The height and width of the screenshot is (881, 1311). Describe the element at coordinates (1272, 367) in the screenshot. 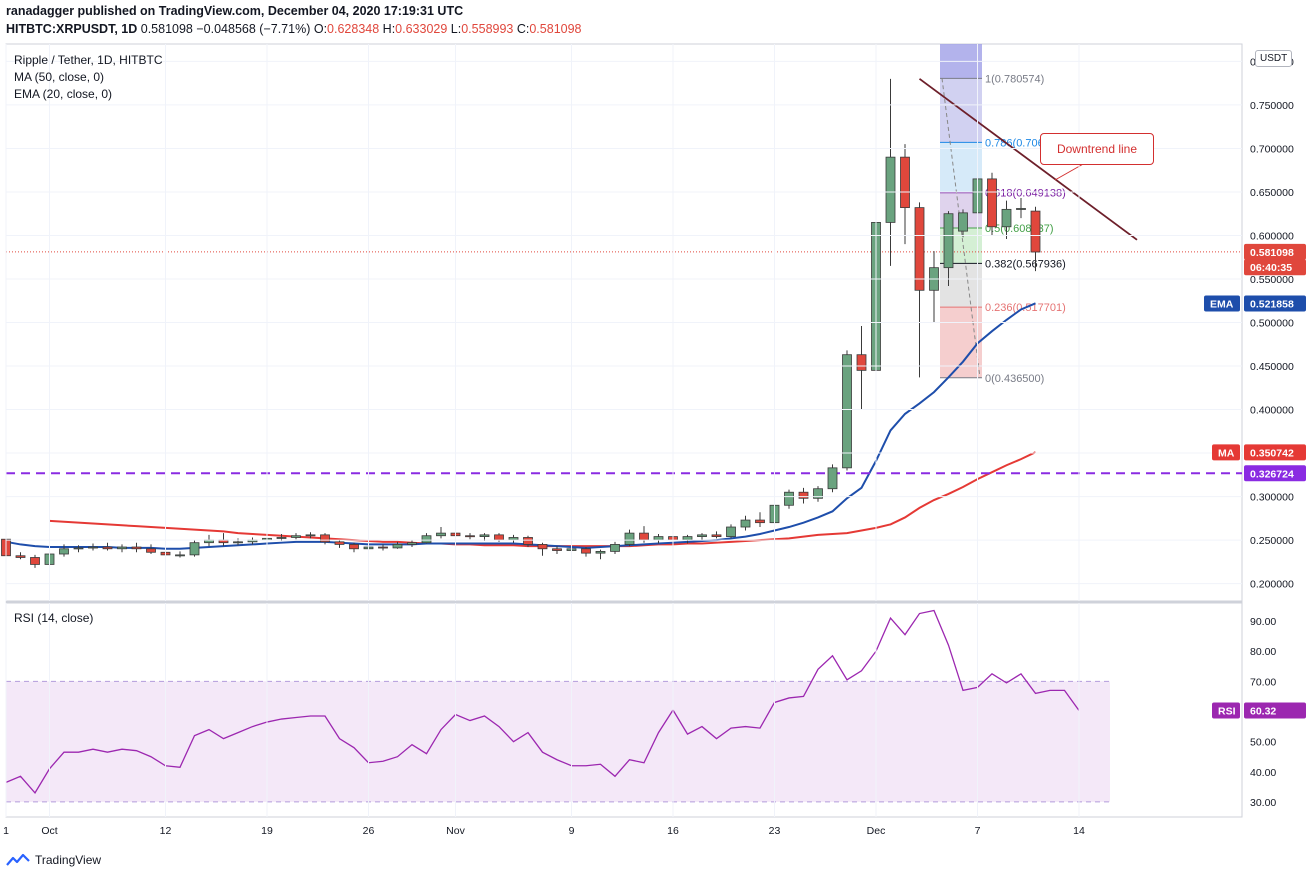

I see `price-tick-label: 0.450000` at that location.